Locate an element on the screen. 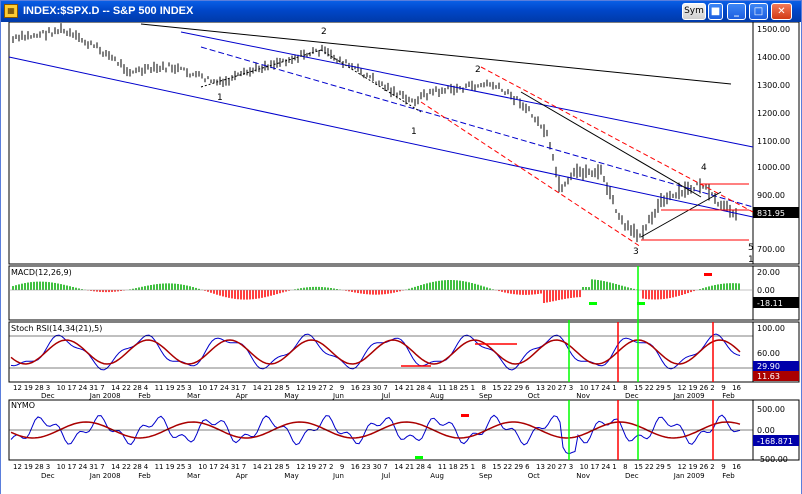 This screenshot has width=802, height=494. x-tick-day: 26 is located at coordinates (703, 467).